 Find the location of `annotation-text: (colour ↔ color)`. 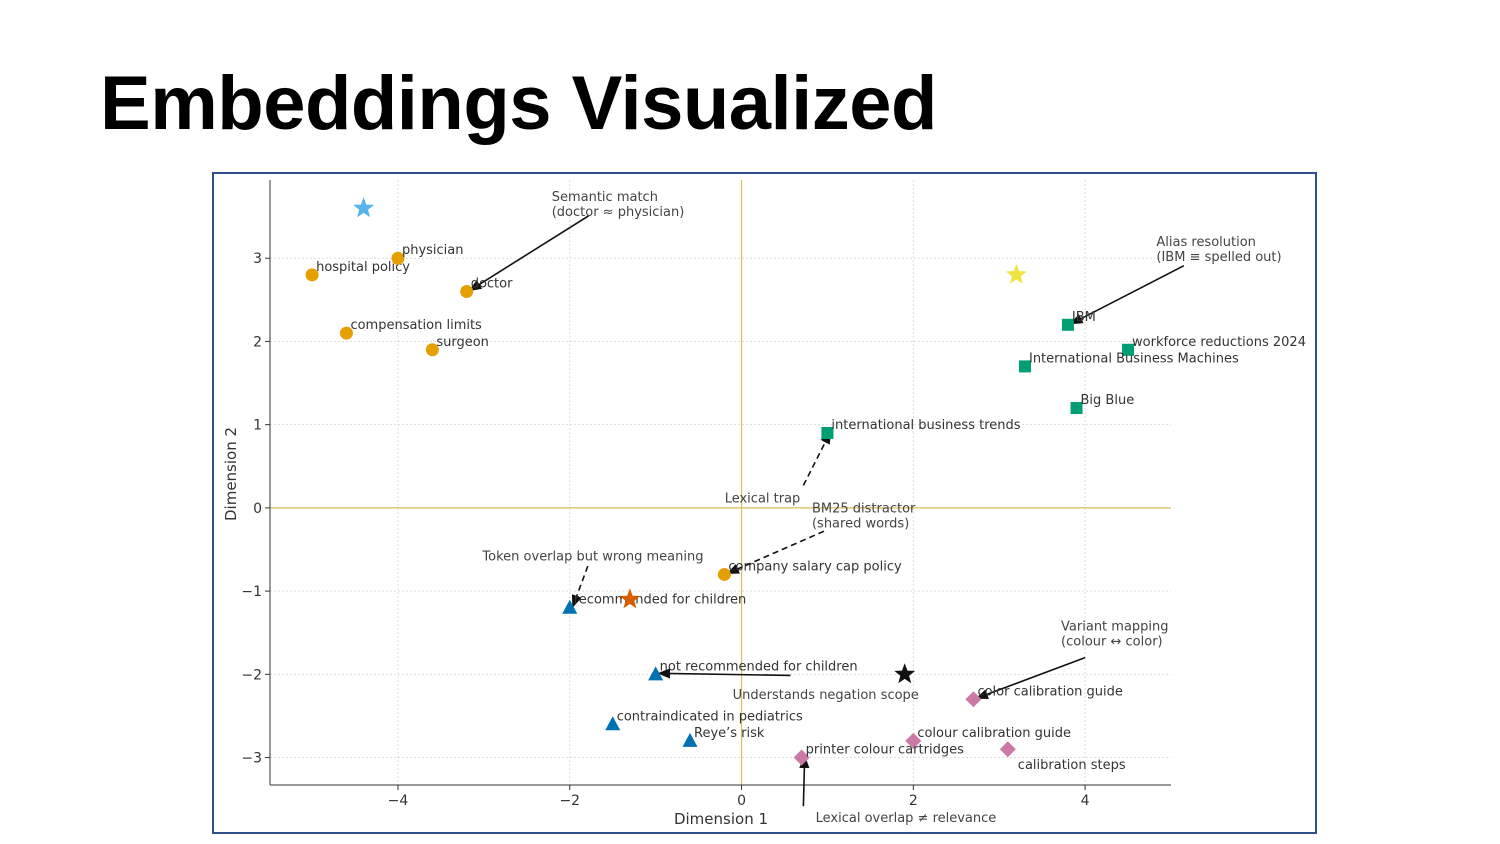

annotation-text: (colour ↔ color) is located at coordinates (1112, 642).